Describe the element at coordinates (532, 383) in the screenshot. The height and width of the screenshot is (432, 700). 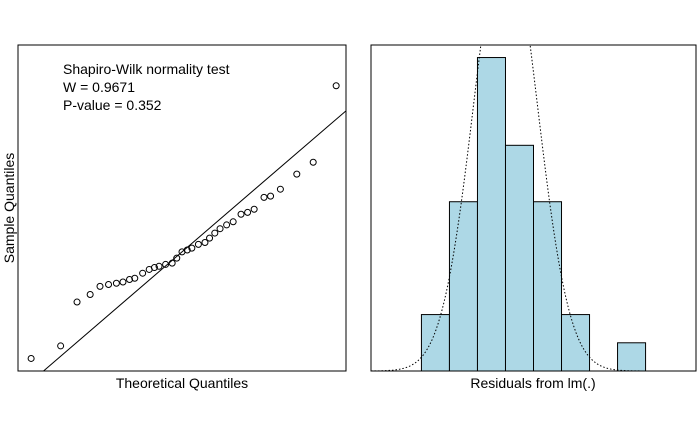
I see `histogram-x-axis-label: Residuals from lm(.)` at that location.